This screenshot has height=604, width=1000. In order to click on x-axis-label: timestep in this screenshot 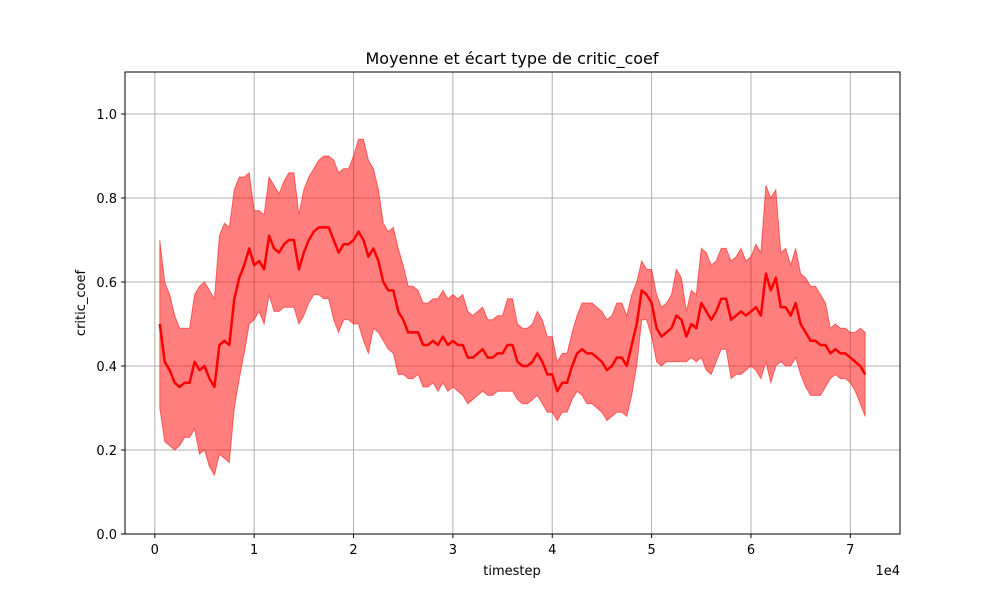, I will do `click(512, 571)`.